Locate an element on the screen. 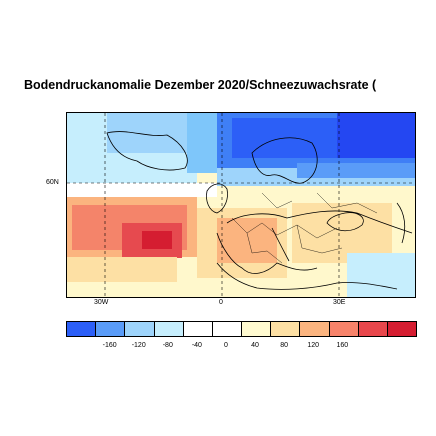 The image size is (436, 436). colorbar-label: 80 is located at coordinates (284, 345).